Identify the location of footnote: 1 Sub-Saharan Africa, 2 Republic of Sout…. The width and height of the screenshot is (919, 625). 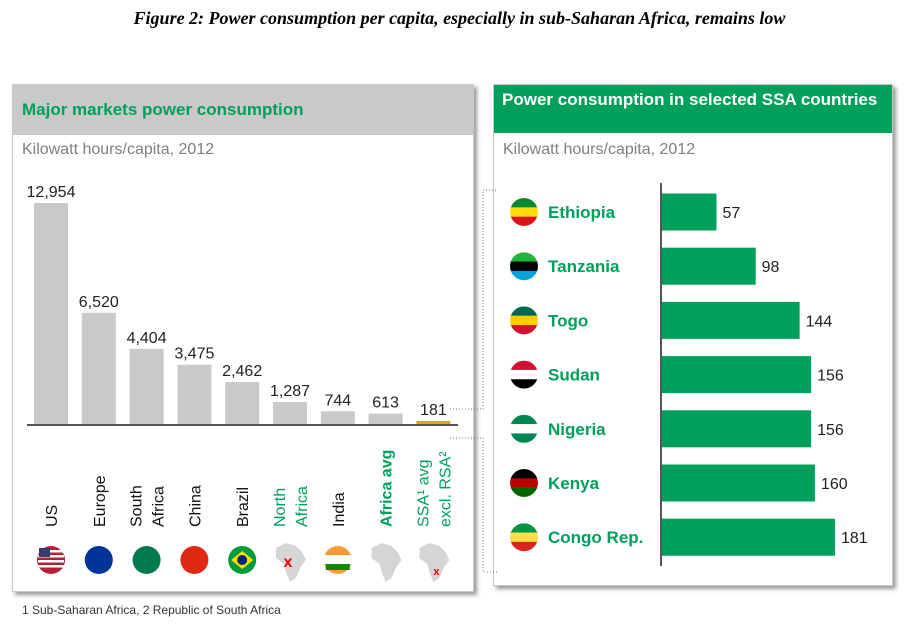
(151, 610).